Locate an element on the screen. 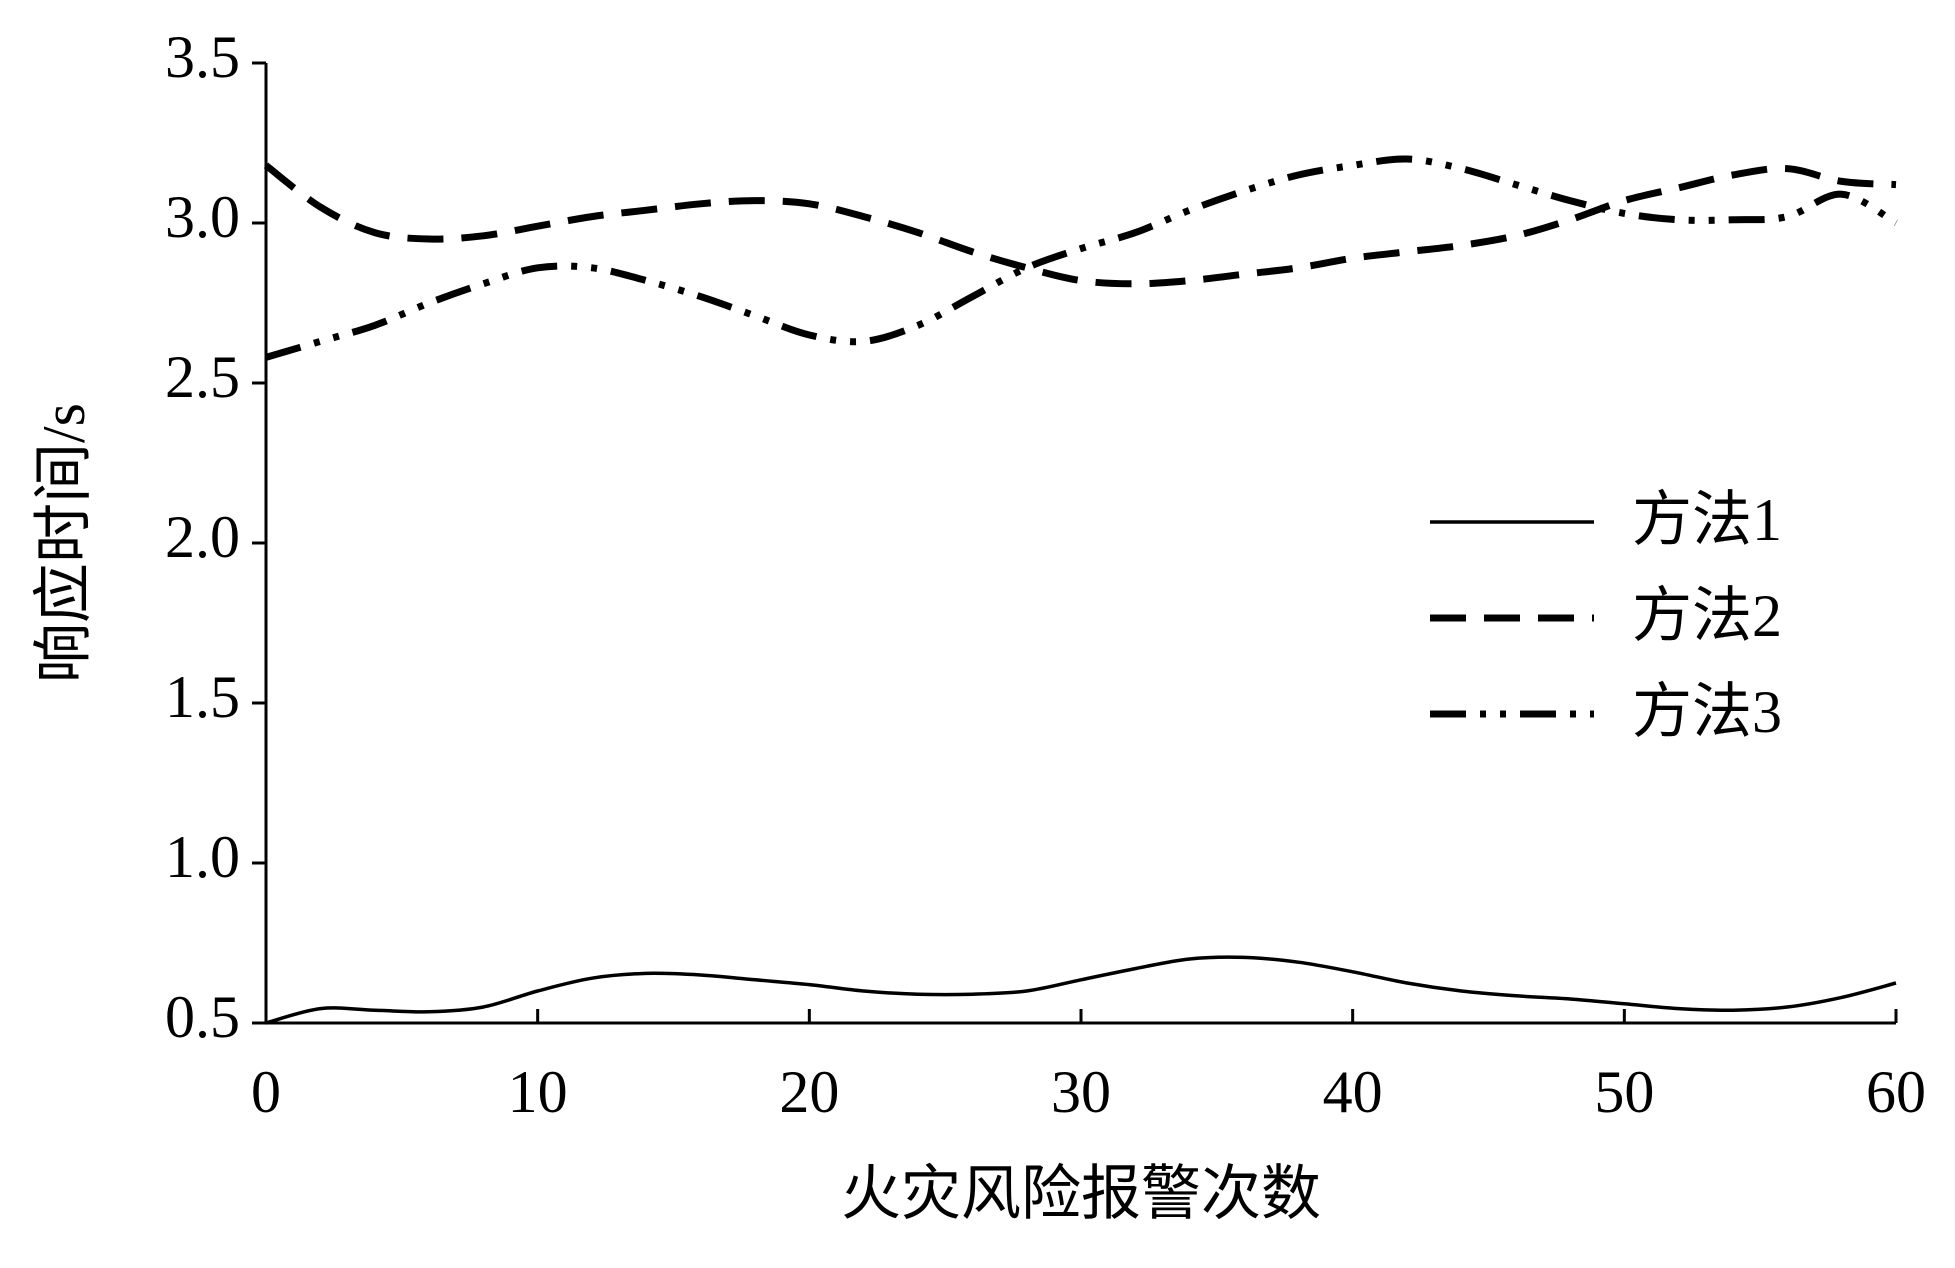 This screenshot has height=1268, width=1955. x-tick-label: 30 is located at coordinates (1081, 1092).